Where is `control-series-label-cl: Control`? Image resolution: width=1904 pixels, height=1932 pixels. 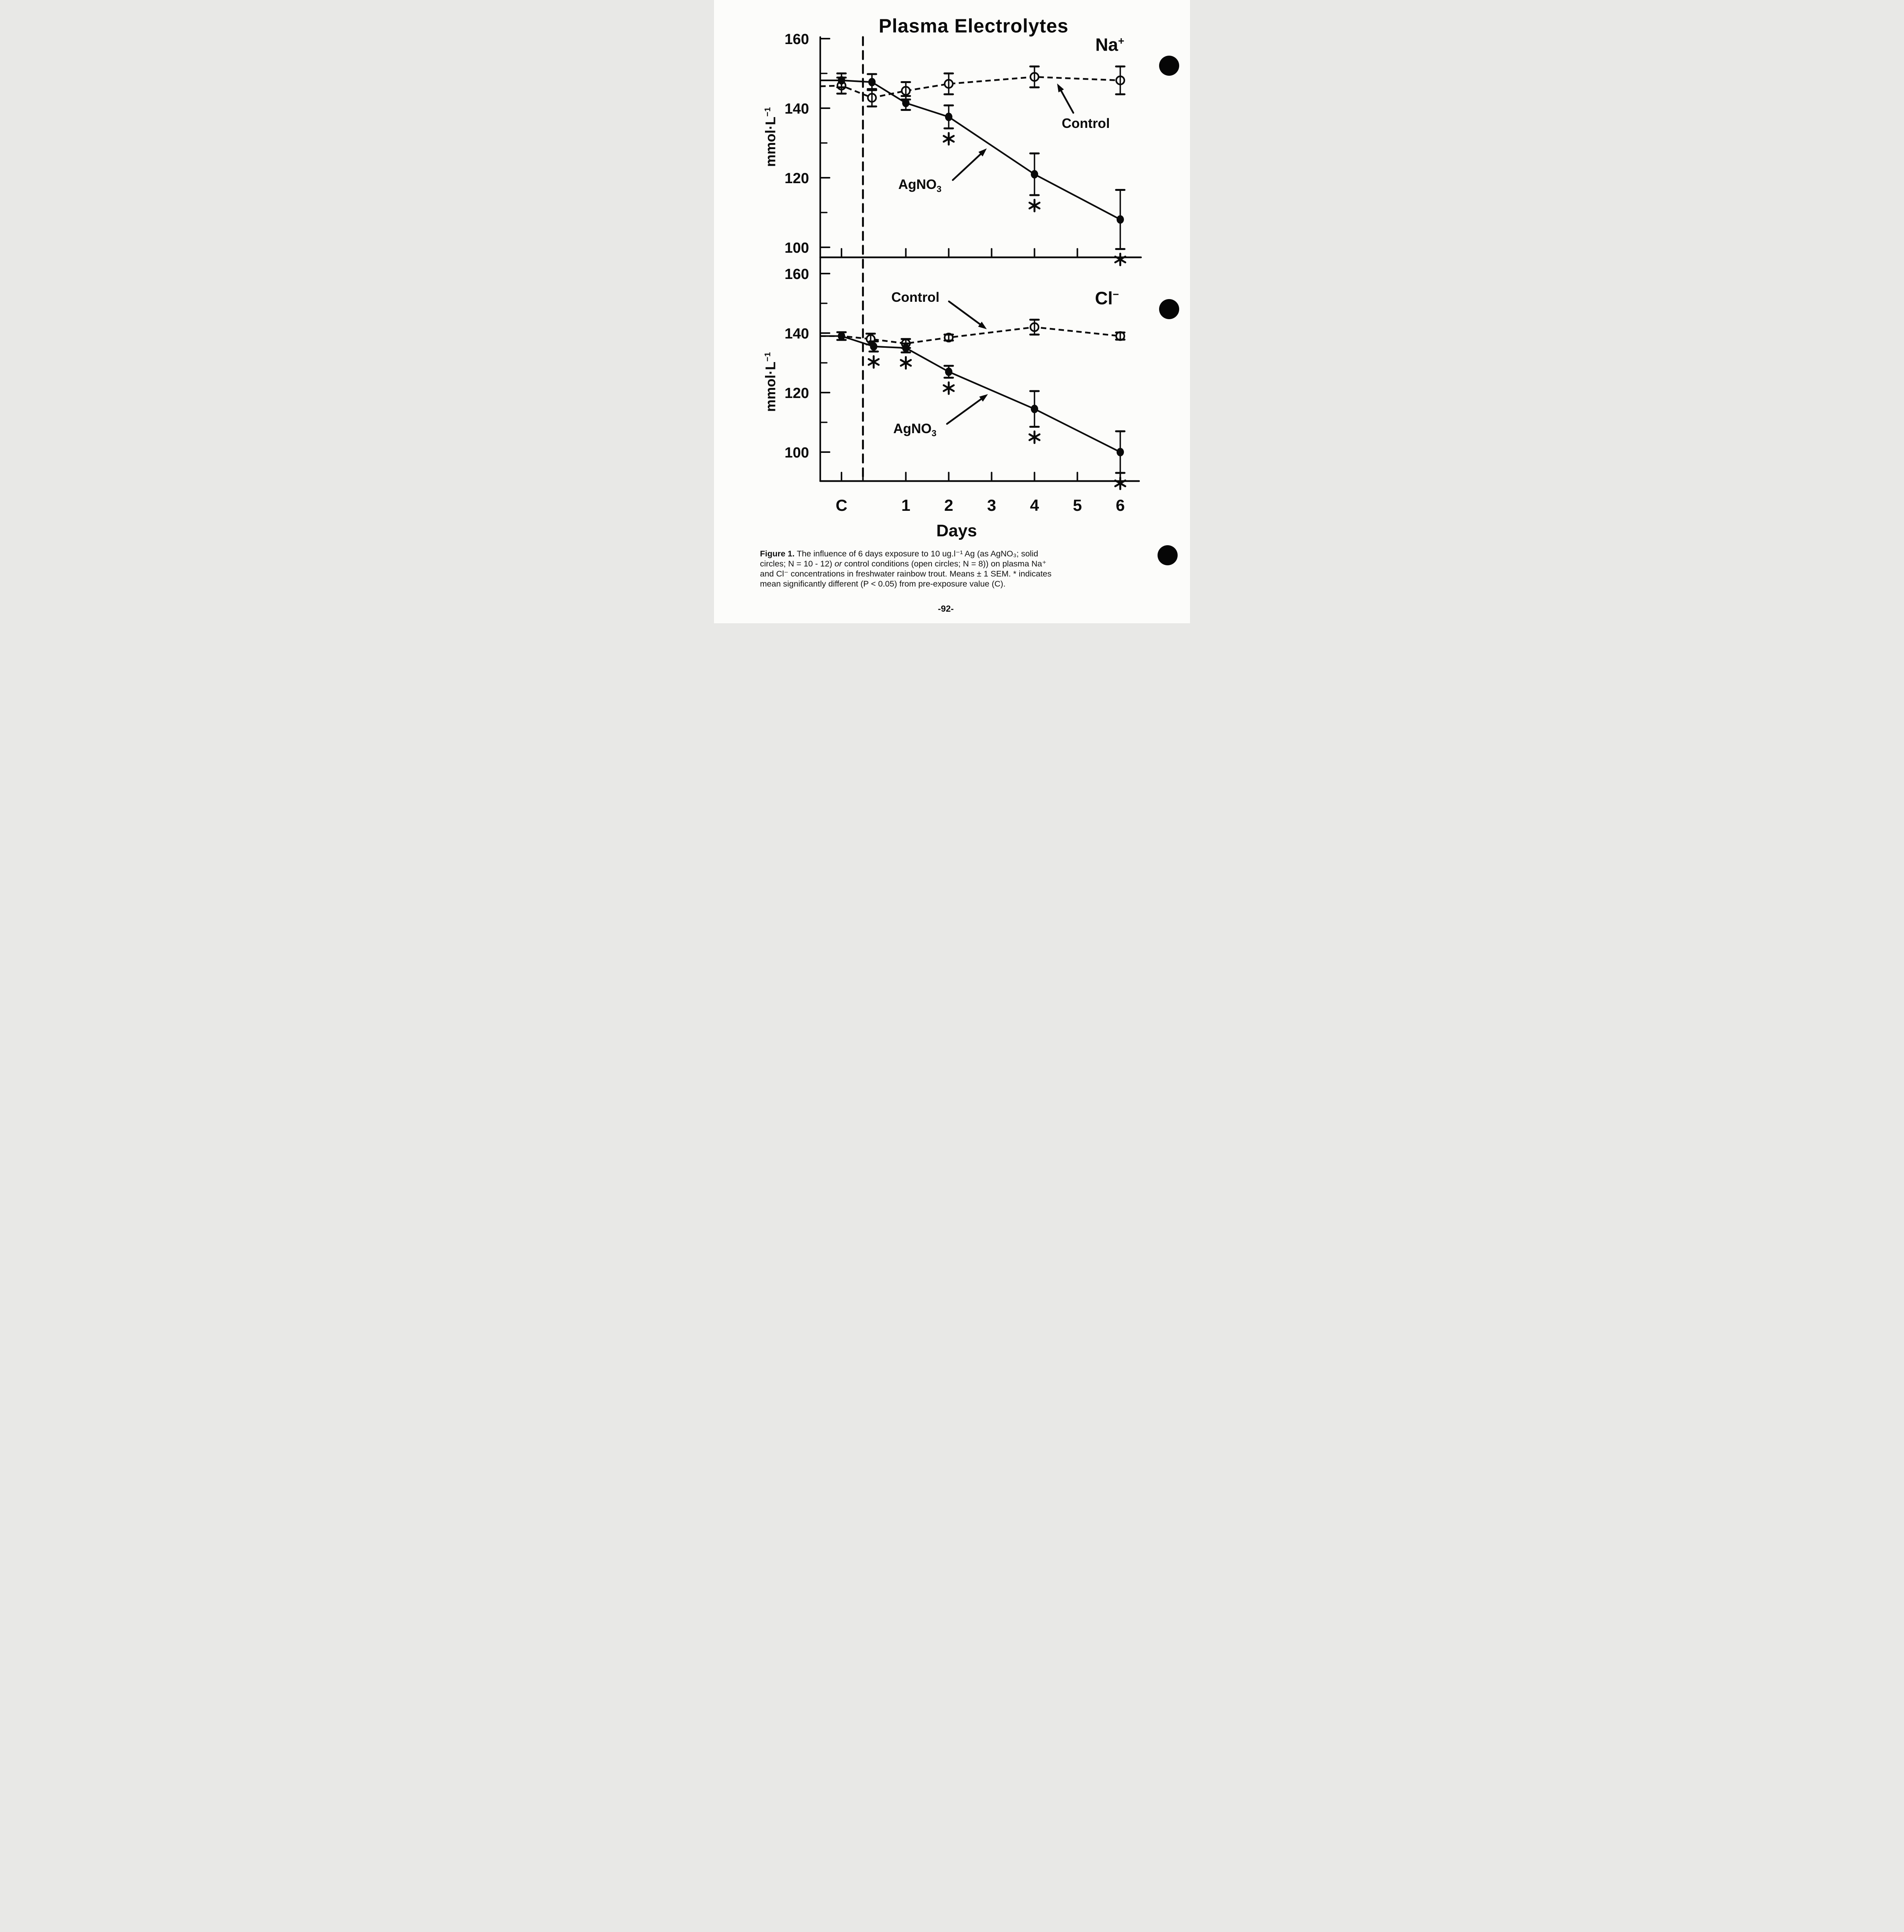 control-series-label-cl: Control is located at coordinates (915, 298).